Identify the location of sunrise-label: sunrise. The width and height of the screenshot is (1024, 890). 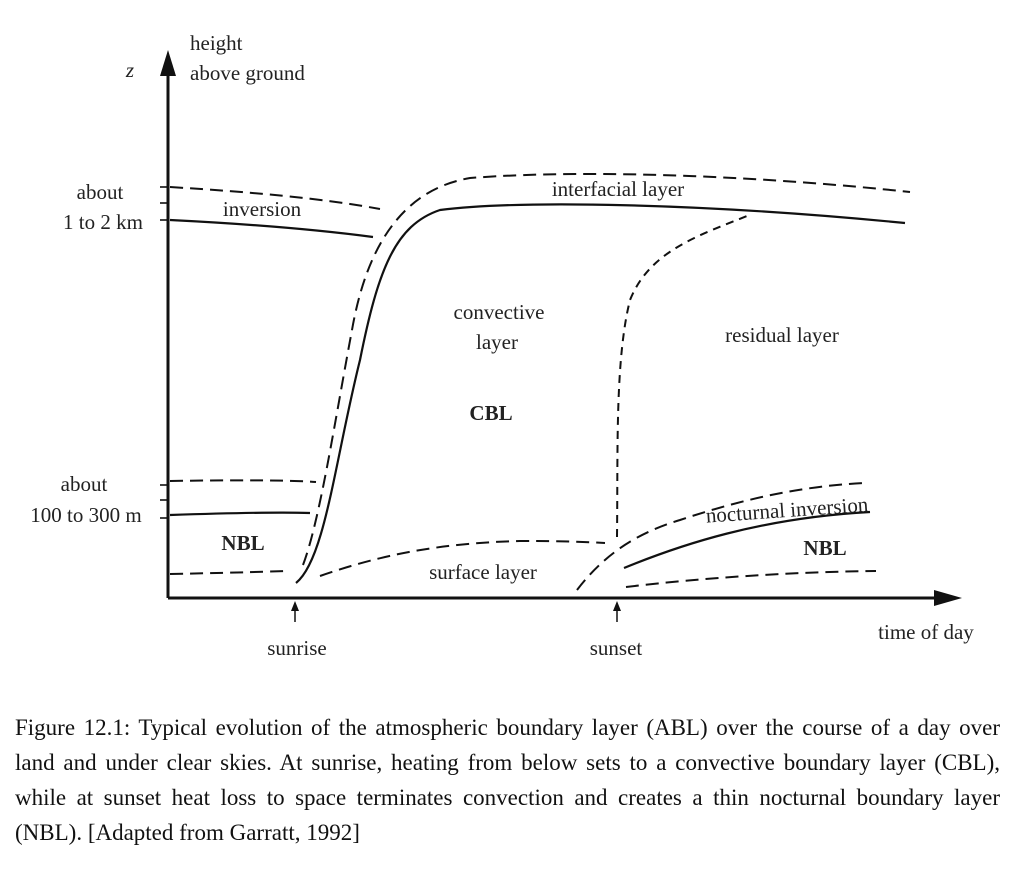
(297, 648).